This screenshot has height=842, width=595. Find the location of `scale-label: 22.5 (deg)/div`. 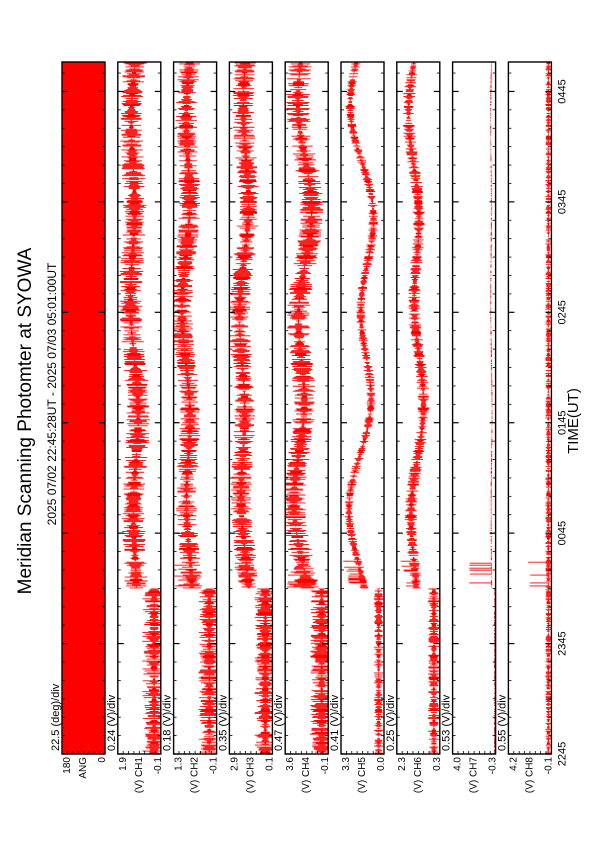

scale-label: 22.5 (deg)/div is located at coordinates (56, 717).